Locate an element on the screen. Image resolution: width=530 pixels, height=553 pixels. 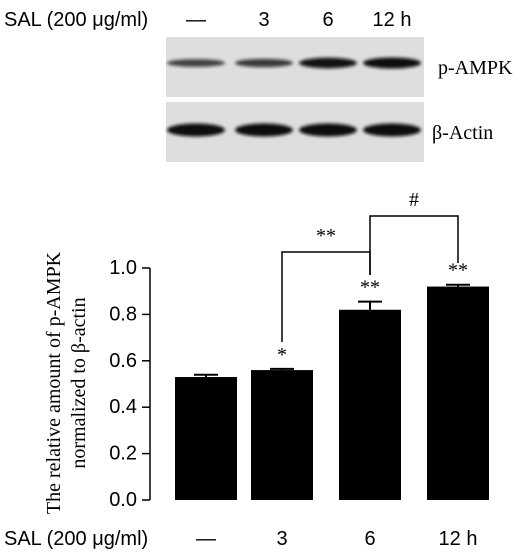
significance-marker: * is located at coordinates (282, 355).